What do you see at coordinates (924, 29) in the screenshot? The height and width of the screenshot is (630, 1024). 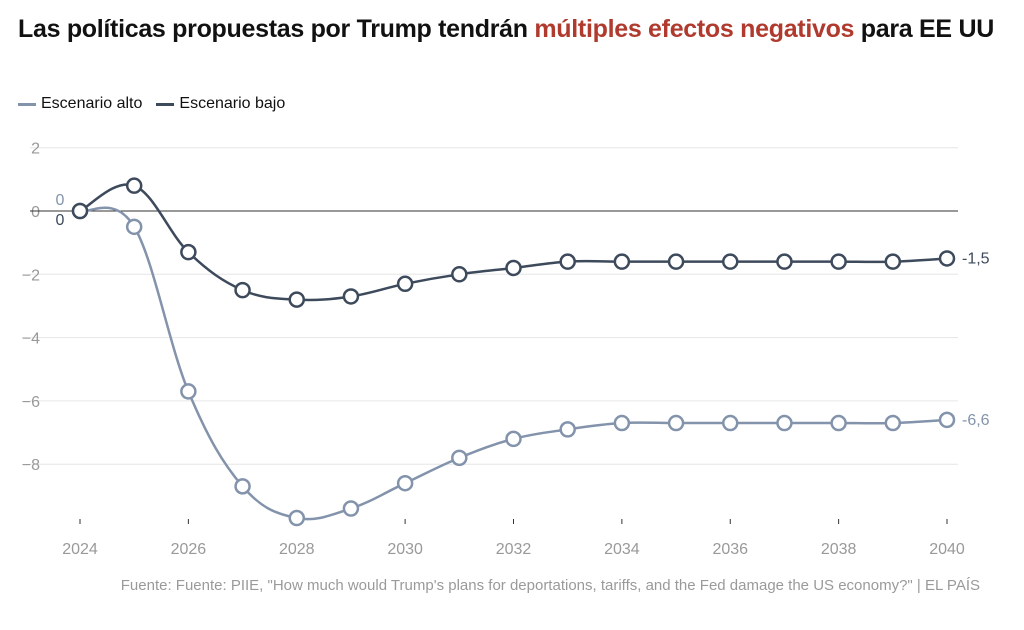 I see `title-text-end: para EE UU` at bounding box center [924, 29].